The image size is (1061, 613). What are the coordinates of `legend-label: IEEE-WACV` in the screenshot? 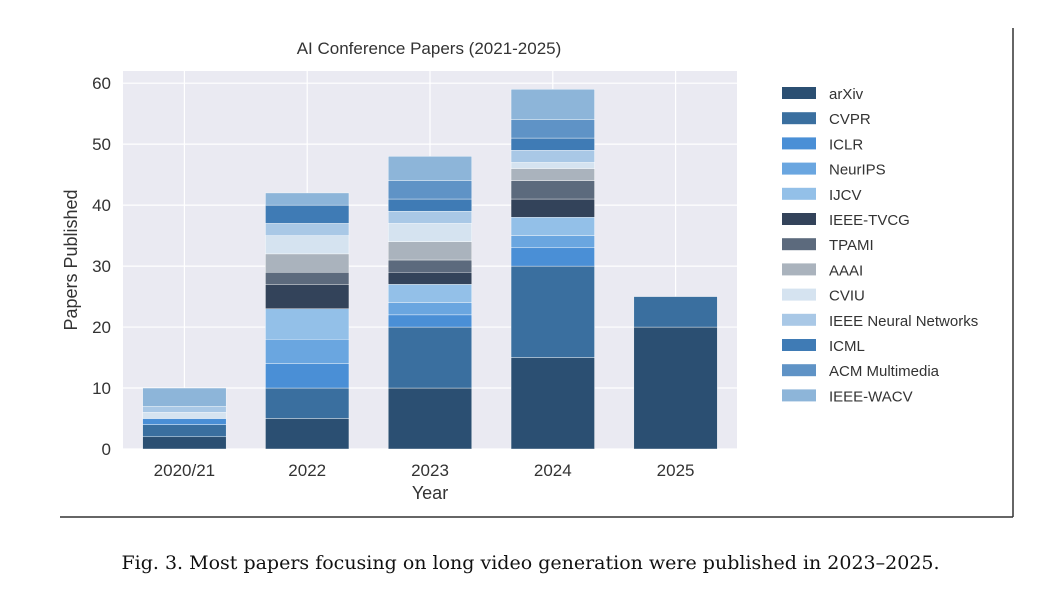 It's located at (871, 396).